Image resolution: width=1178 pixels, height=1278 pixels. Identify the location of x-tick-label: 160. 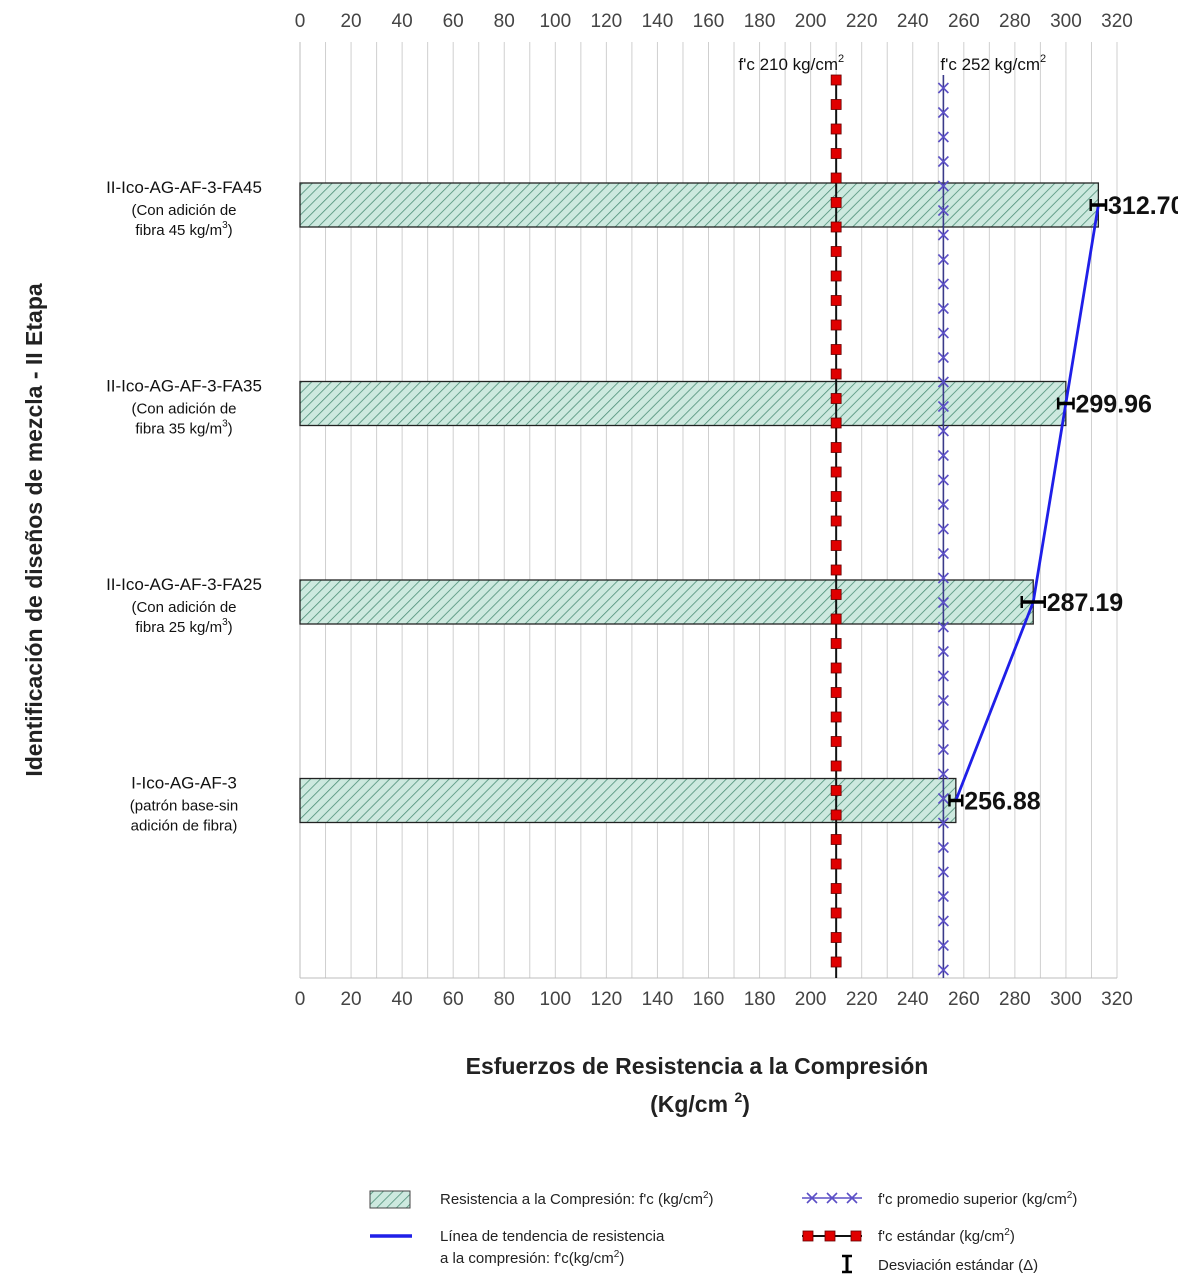
(709, 999).